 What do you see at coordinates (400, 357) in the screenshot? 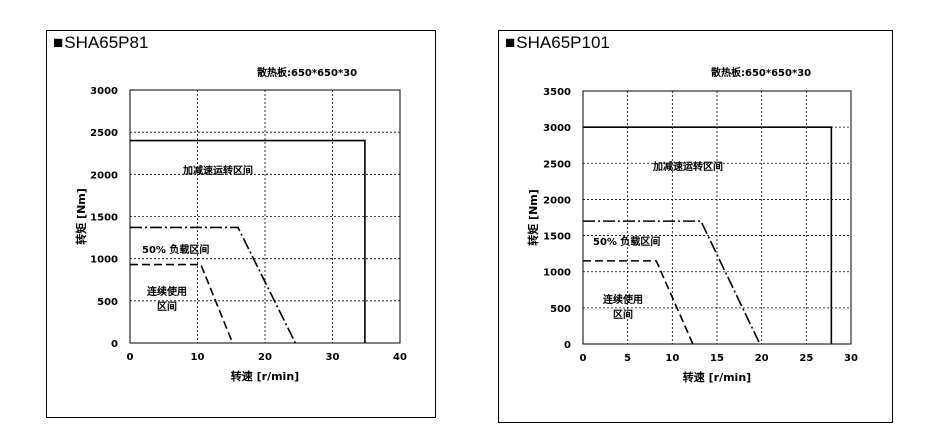
I see `x-tick-label: 40` at bounding box center [400, 357].